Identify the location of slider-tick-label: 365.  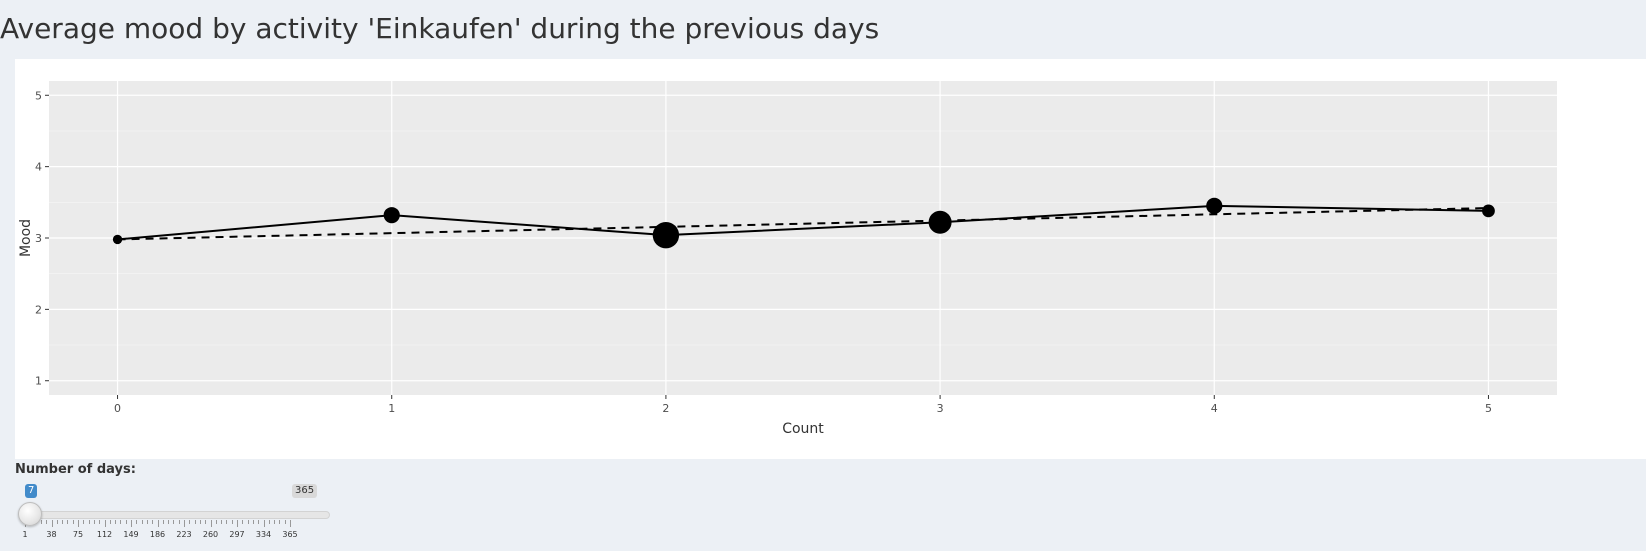
(290, 534).